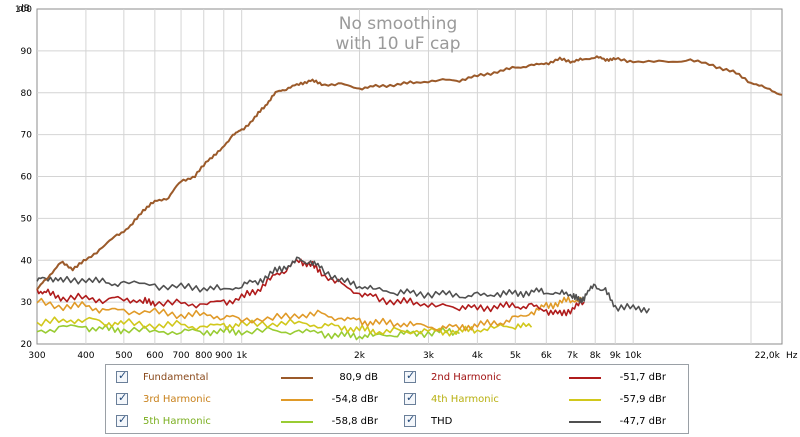 Image resolution: width=800 pixels, height=437 pixels. What do you see at coordinates (27, 219) in the screenshot?
I see `y-tick-label: 50` at bounding box center [27, 219].